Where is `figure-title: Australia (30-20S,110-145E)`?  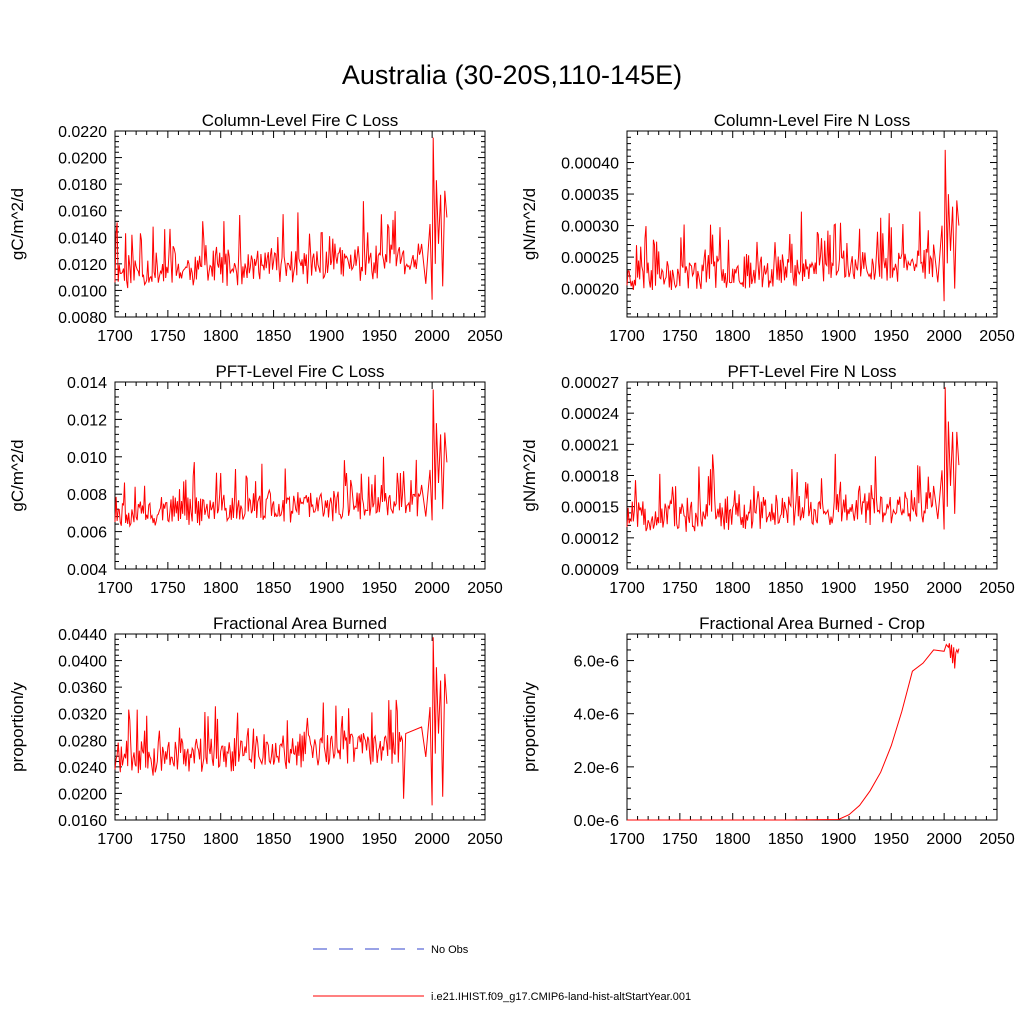
figure-title: Australia (30-20S,110-145E) is located at coordinates (512, 75).